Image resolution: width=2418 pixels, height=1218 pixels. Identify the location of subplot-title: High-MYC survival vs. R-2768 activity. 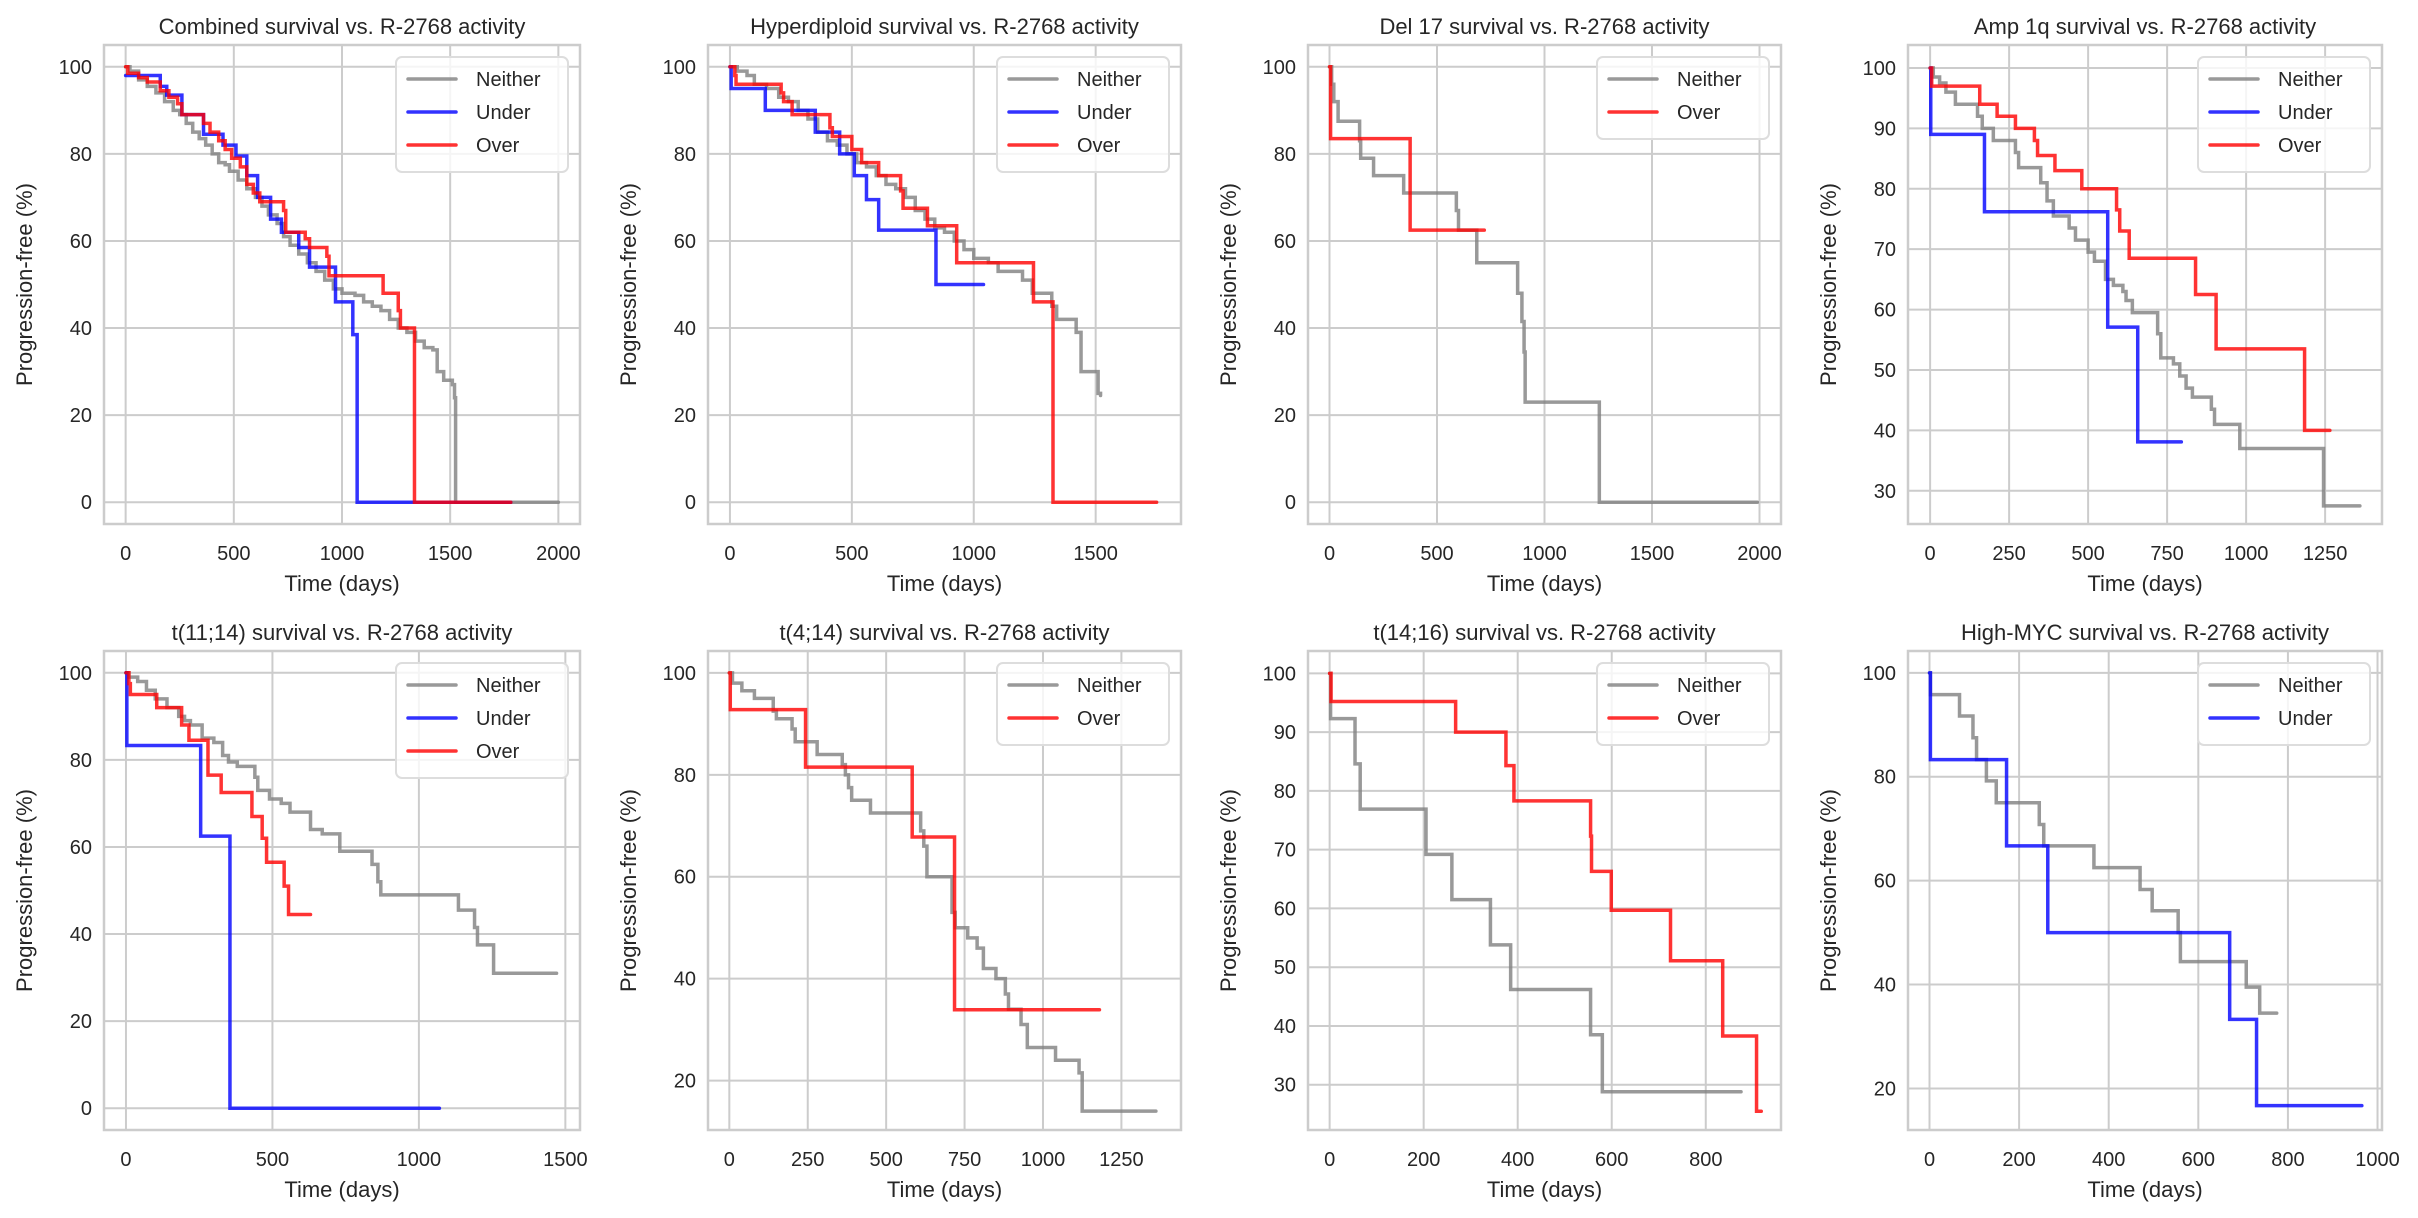
(2145, 632).